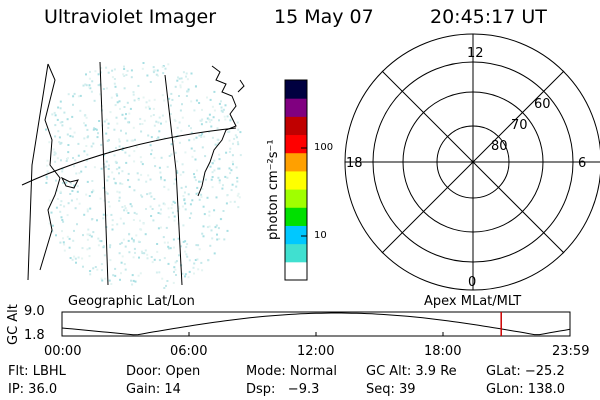 The height and width of the screenshot is (400, 600). I want to click on time-label: 20:45:17 UT, so click(488, 17).